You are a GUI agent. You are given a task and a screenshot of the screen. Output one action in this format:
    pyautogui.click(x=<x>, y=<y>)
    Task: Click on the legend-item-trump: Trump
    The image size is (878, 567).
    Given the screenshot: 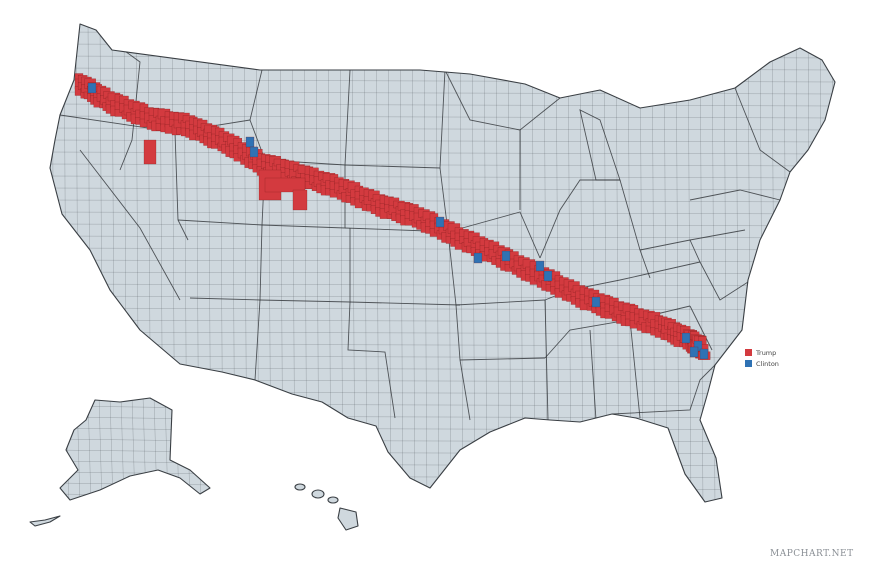 What is the action you would take?
    pyautogui.click(x=762, y=352)
    